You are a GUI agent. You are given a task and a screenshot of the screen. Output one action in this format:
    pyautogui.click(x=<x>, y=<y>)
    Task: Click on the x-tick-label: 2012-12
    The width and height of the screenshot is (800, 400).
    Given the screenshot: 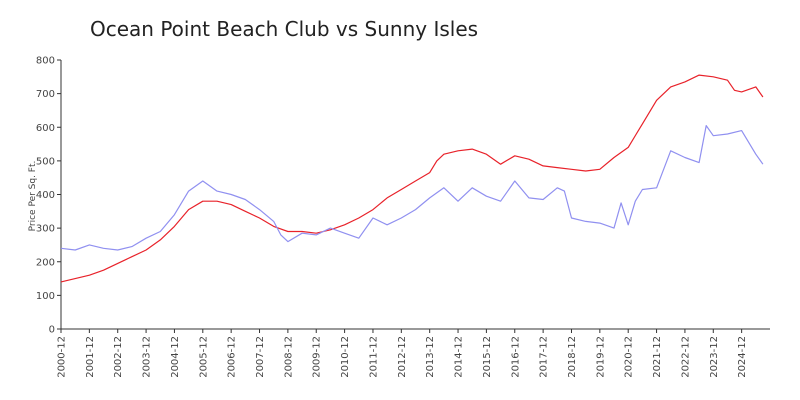 What is the action you would take?
    pyautogui.click(x=402, y=357)
    